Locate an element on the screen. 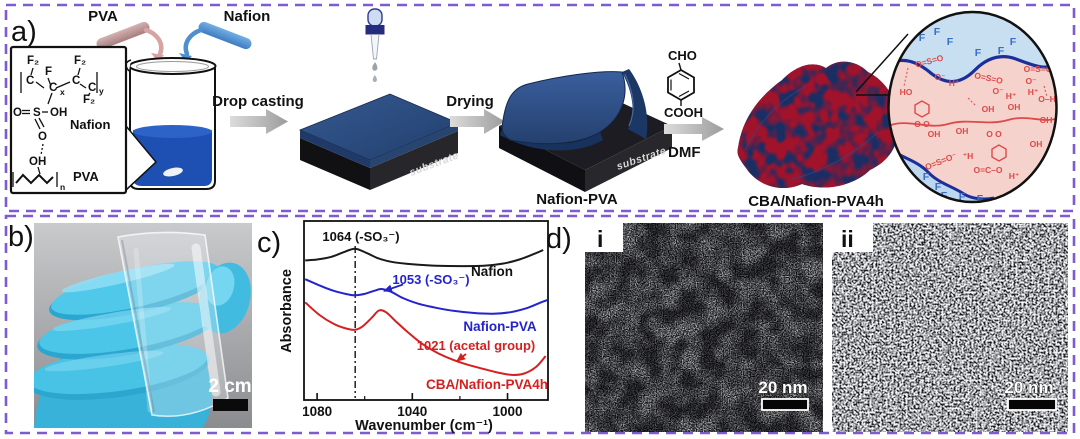 The height and width of the screenshot is (439, 1080). film-under-edge is located at coordinates (551, 139).